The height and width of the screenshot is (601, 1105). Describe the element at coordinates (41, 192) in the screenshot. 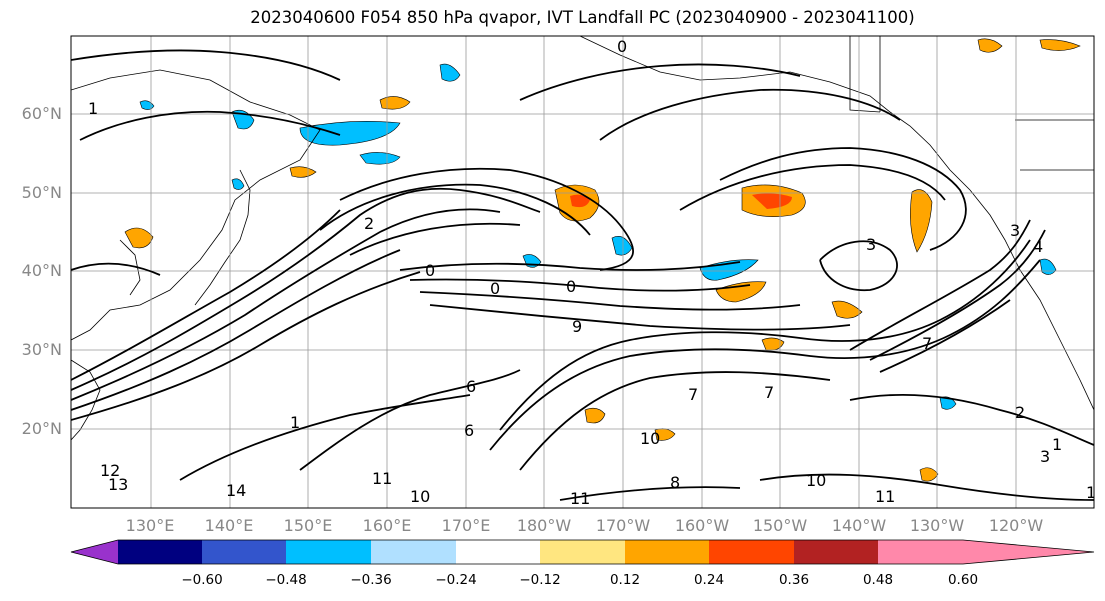

I see `lat-label: 50°N` at that location.